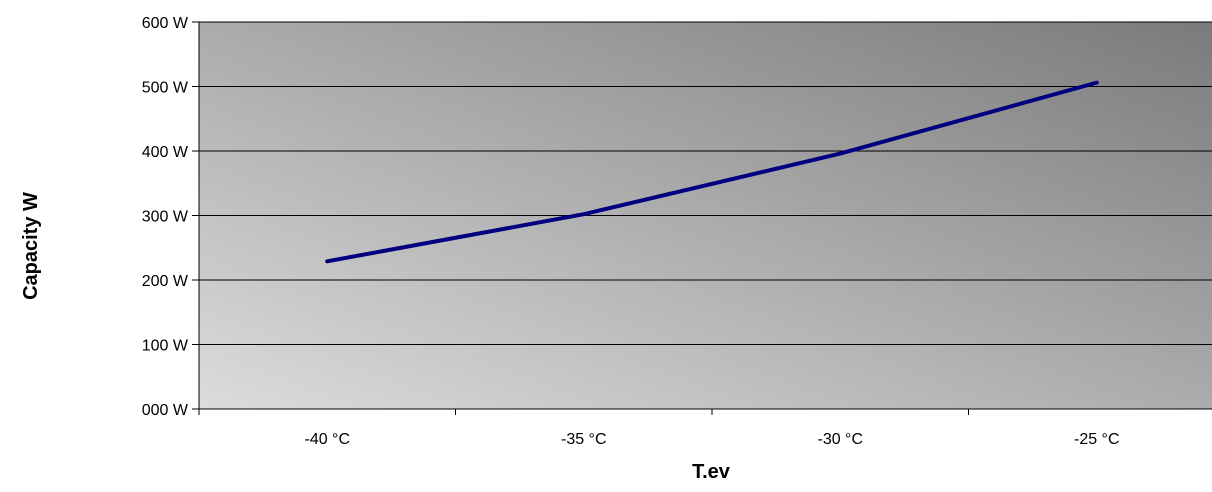 The height and width of the screenshot is (492, 1212). Describe the element at coordinates (165, 410) in the screenshot. I see `y-tick-label: 000 W` at that location.